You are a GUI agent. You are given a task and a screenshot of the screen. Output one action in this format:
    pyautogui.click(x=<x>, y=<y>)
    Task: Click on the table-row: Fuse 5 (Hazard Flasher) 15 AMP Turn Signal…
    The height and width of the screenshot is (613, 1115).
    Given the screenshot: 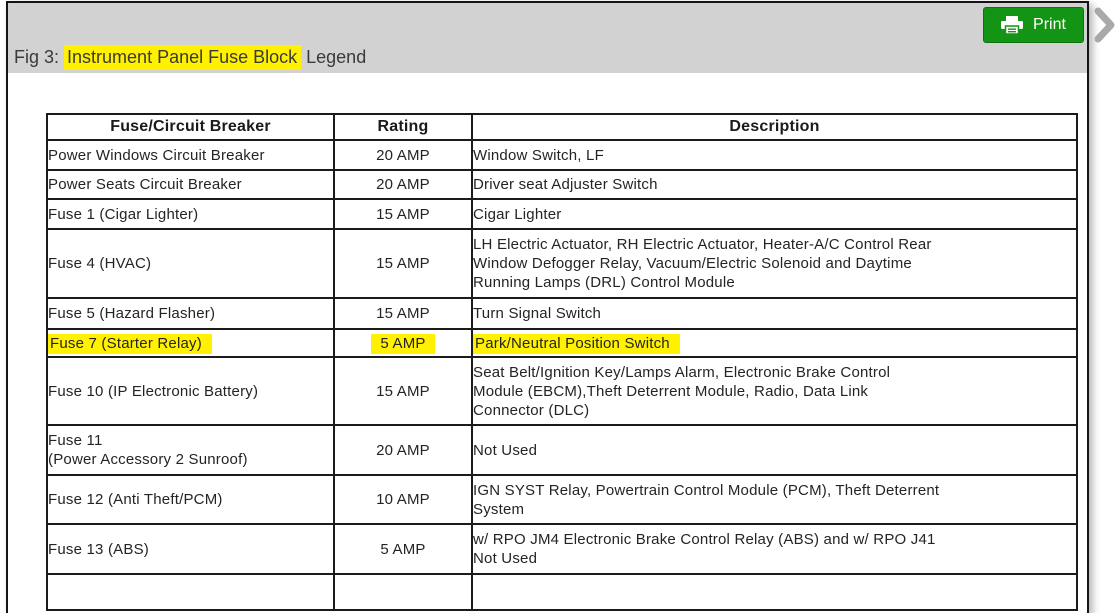 What is the action you would take?
    pyautogui.click(x=562, y=313)
    